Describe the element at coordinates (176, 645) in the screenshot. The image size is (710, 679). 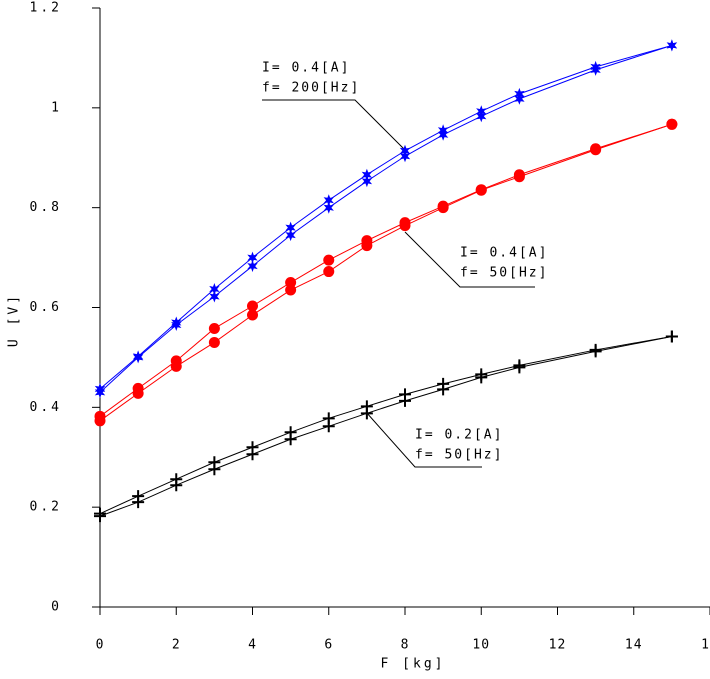
I see `x-tick-label: 2` at that location.